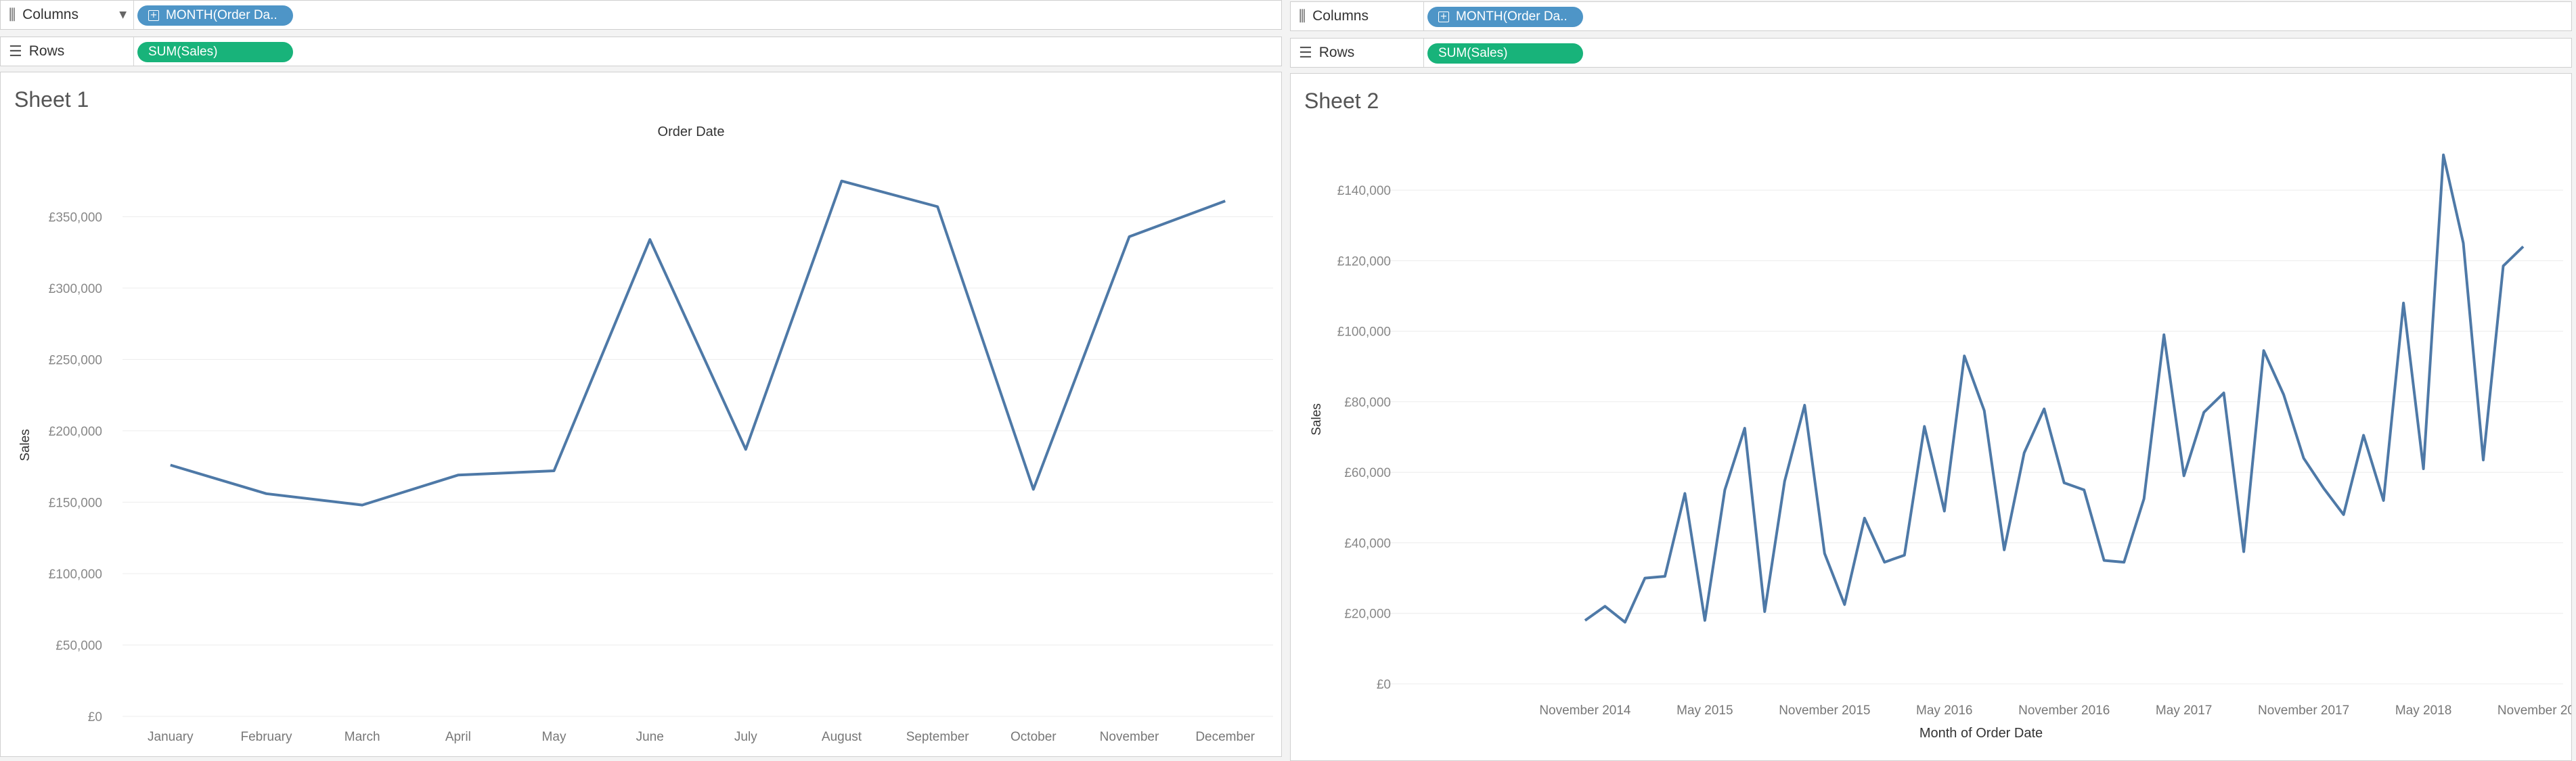 Image resolution: width=2576 pixels, height=761 pixels. What do you see at coordinates (362, 737) in the screenshot?
I see `x-tick-label: March` at bounding box center [362, 737].